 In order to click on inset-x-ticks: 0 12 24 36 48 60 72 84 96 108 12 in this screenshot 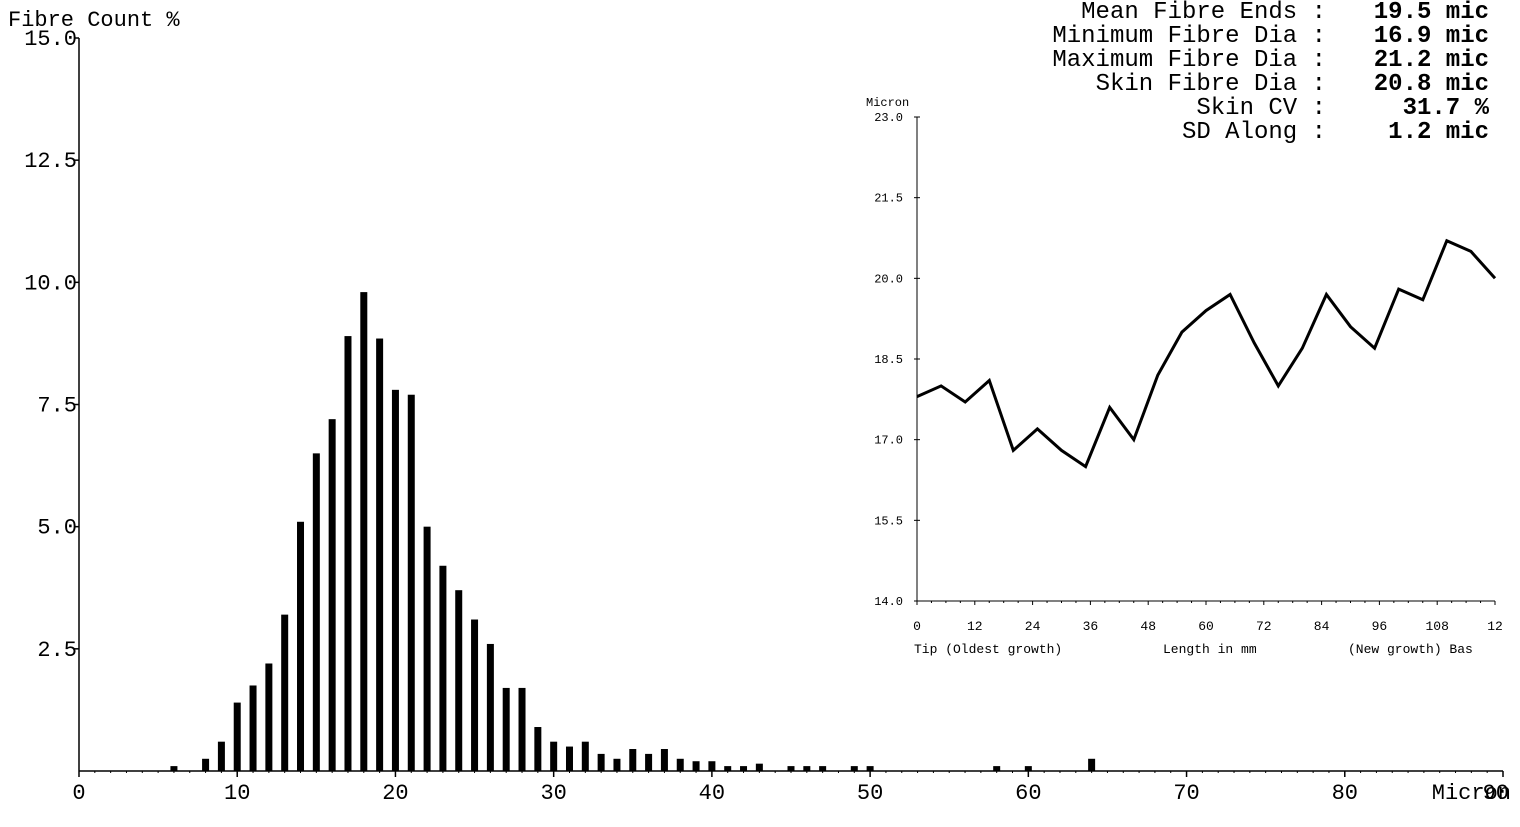, I will do `click(1208, 617)`.